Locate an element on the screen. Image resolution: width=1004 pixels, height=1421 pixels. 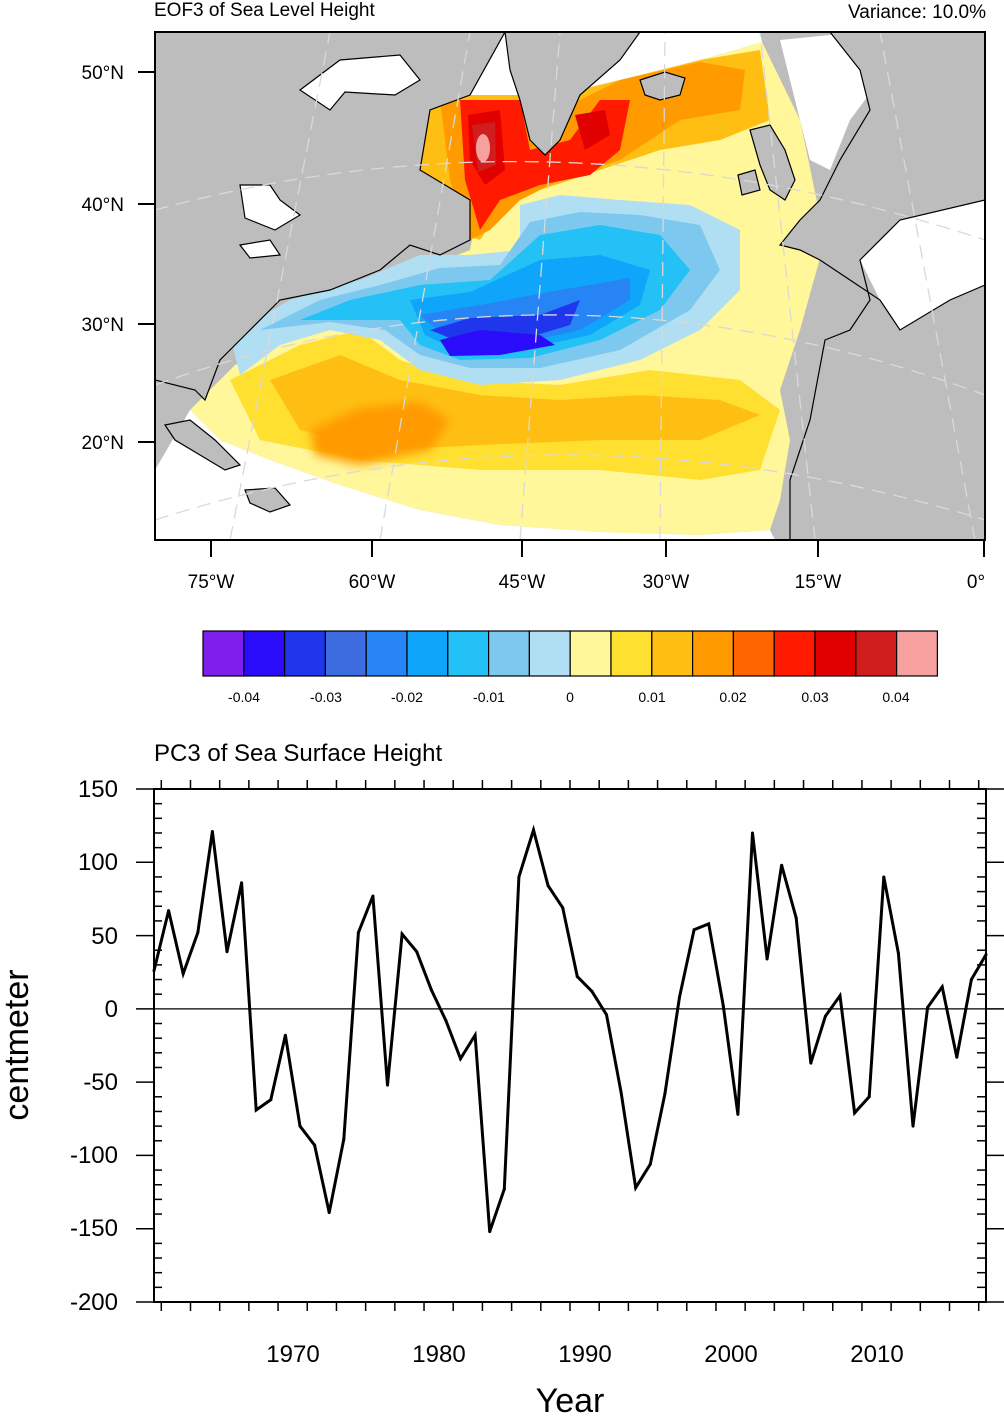
colorbar-label: -0.01 is located at coordinates (489, 697).